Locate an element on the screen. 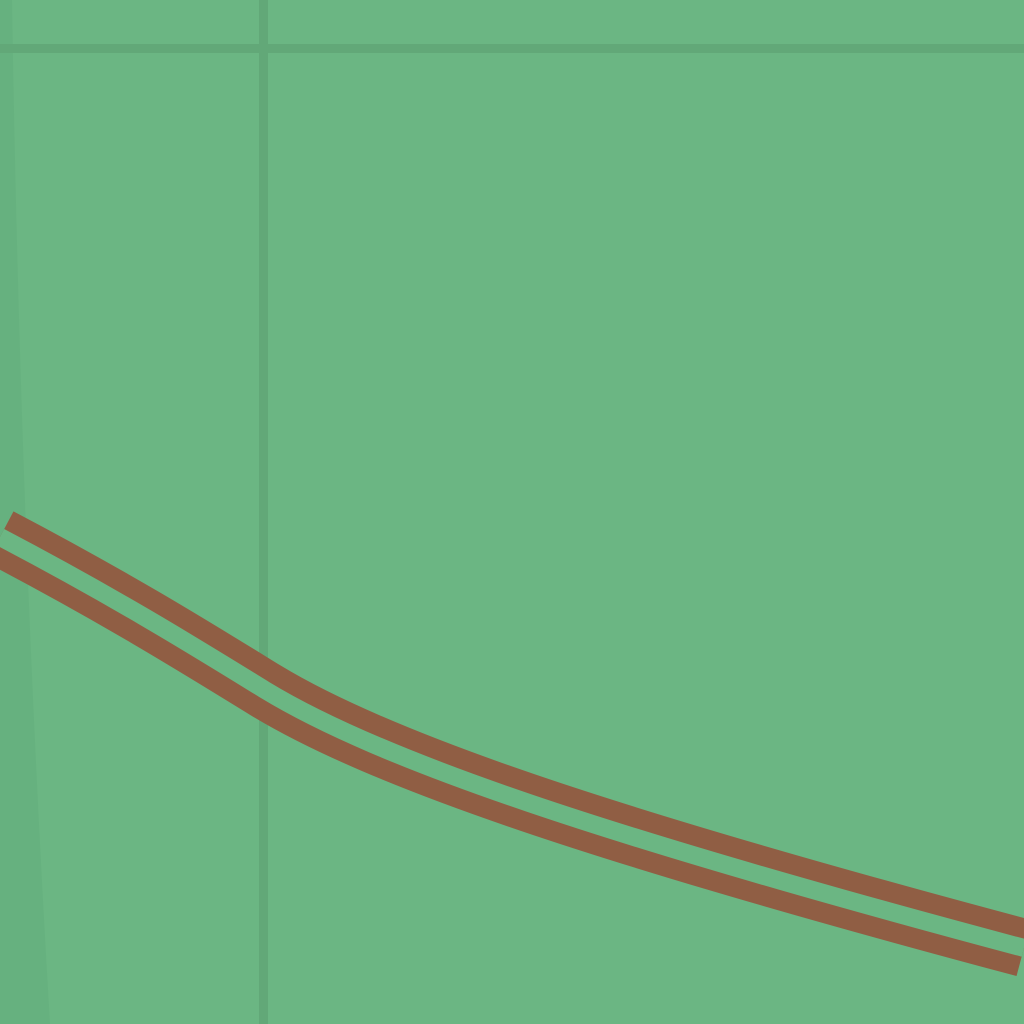  grid-line-vertical is located at coordinates (263, 512).